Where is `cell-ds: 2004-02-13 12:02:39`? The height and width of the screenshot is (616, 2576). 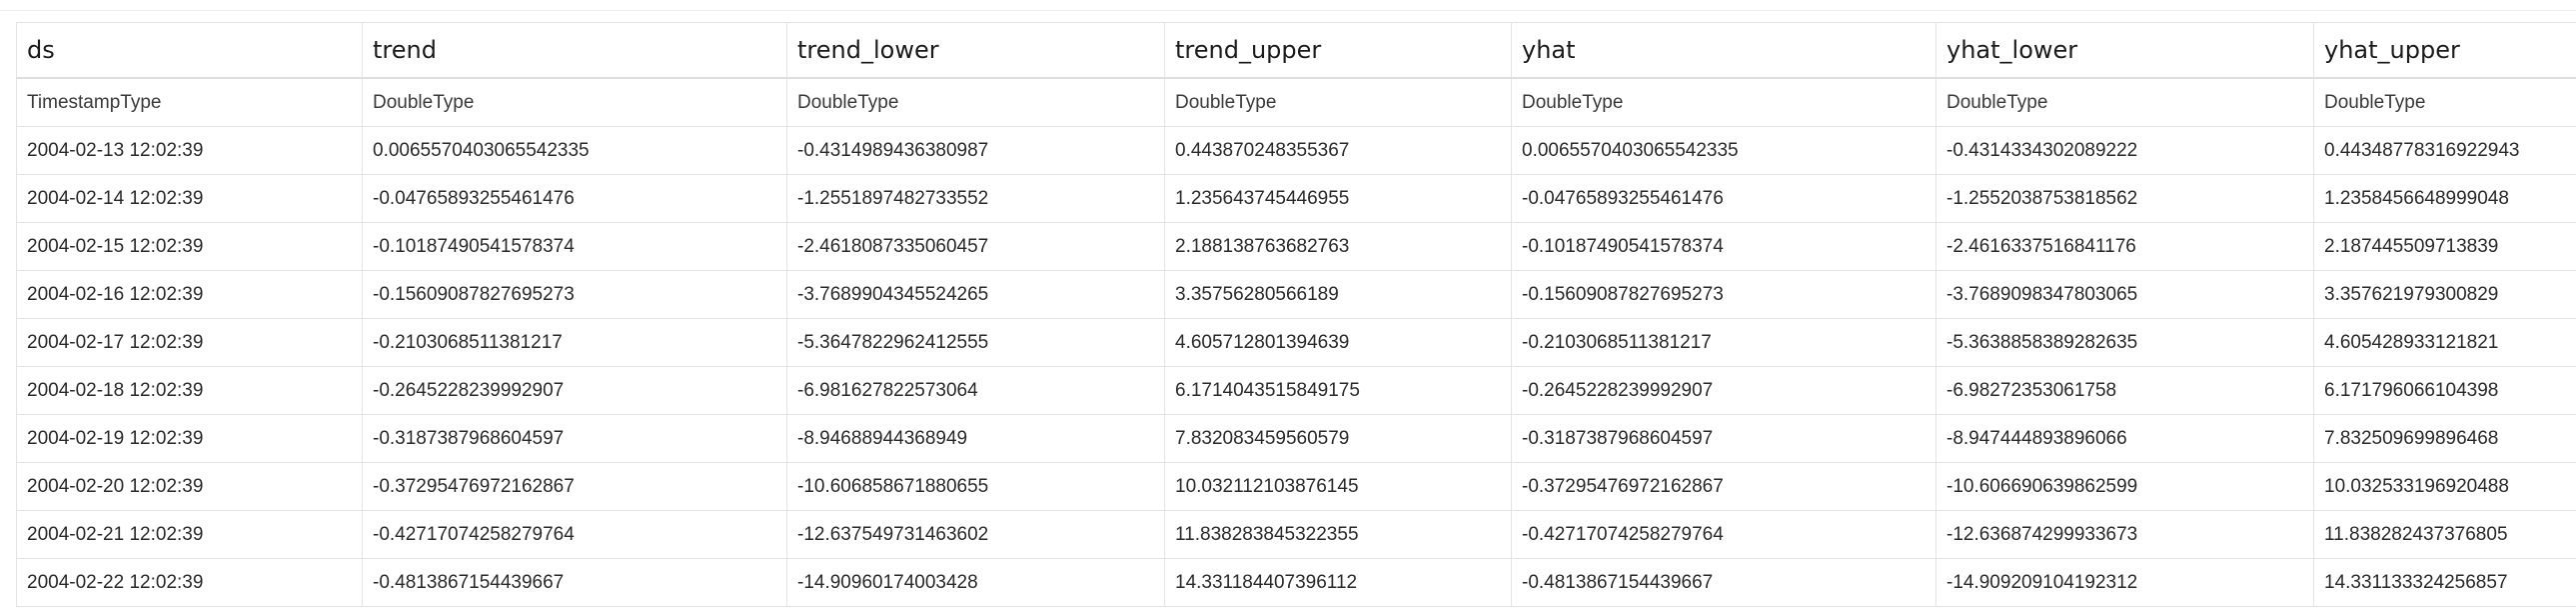
cell-ds: 2004-02-13 12:02:39 is located at coordinates (189, 150).